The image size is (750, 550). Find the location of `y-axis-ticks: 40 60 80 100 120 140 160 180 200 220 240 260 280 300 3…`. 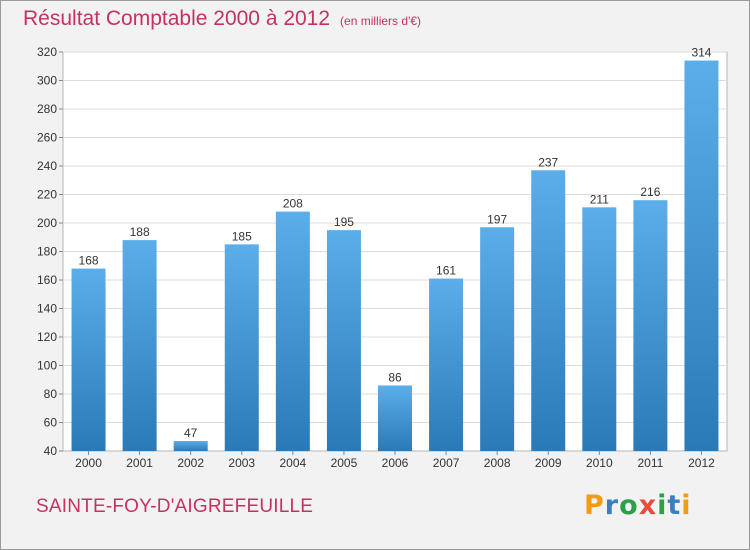

y-axis-ticks: 40 60 80 100 120 140 160 180 200 220 240 260 280 300 3… is located at coordinates (50, 251).